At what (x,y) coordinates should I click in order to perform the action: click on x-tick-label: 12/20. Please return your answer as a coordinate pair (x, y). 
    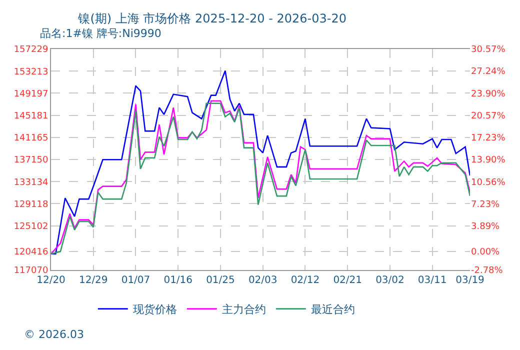
    Looking at the image, I should click on (51, 280).